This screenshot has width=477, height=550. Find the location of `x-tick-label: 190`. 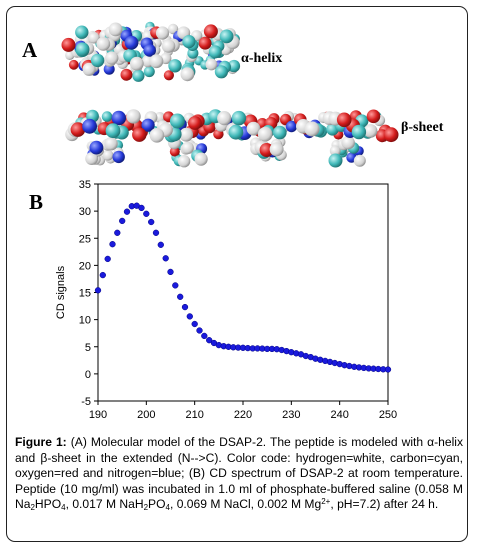

x-tick-label: 190 is located at coordinates (98, 415).